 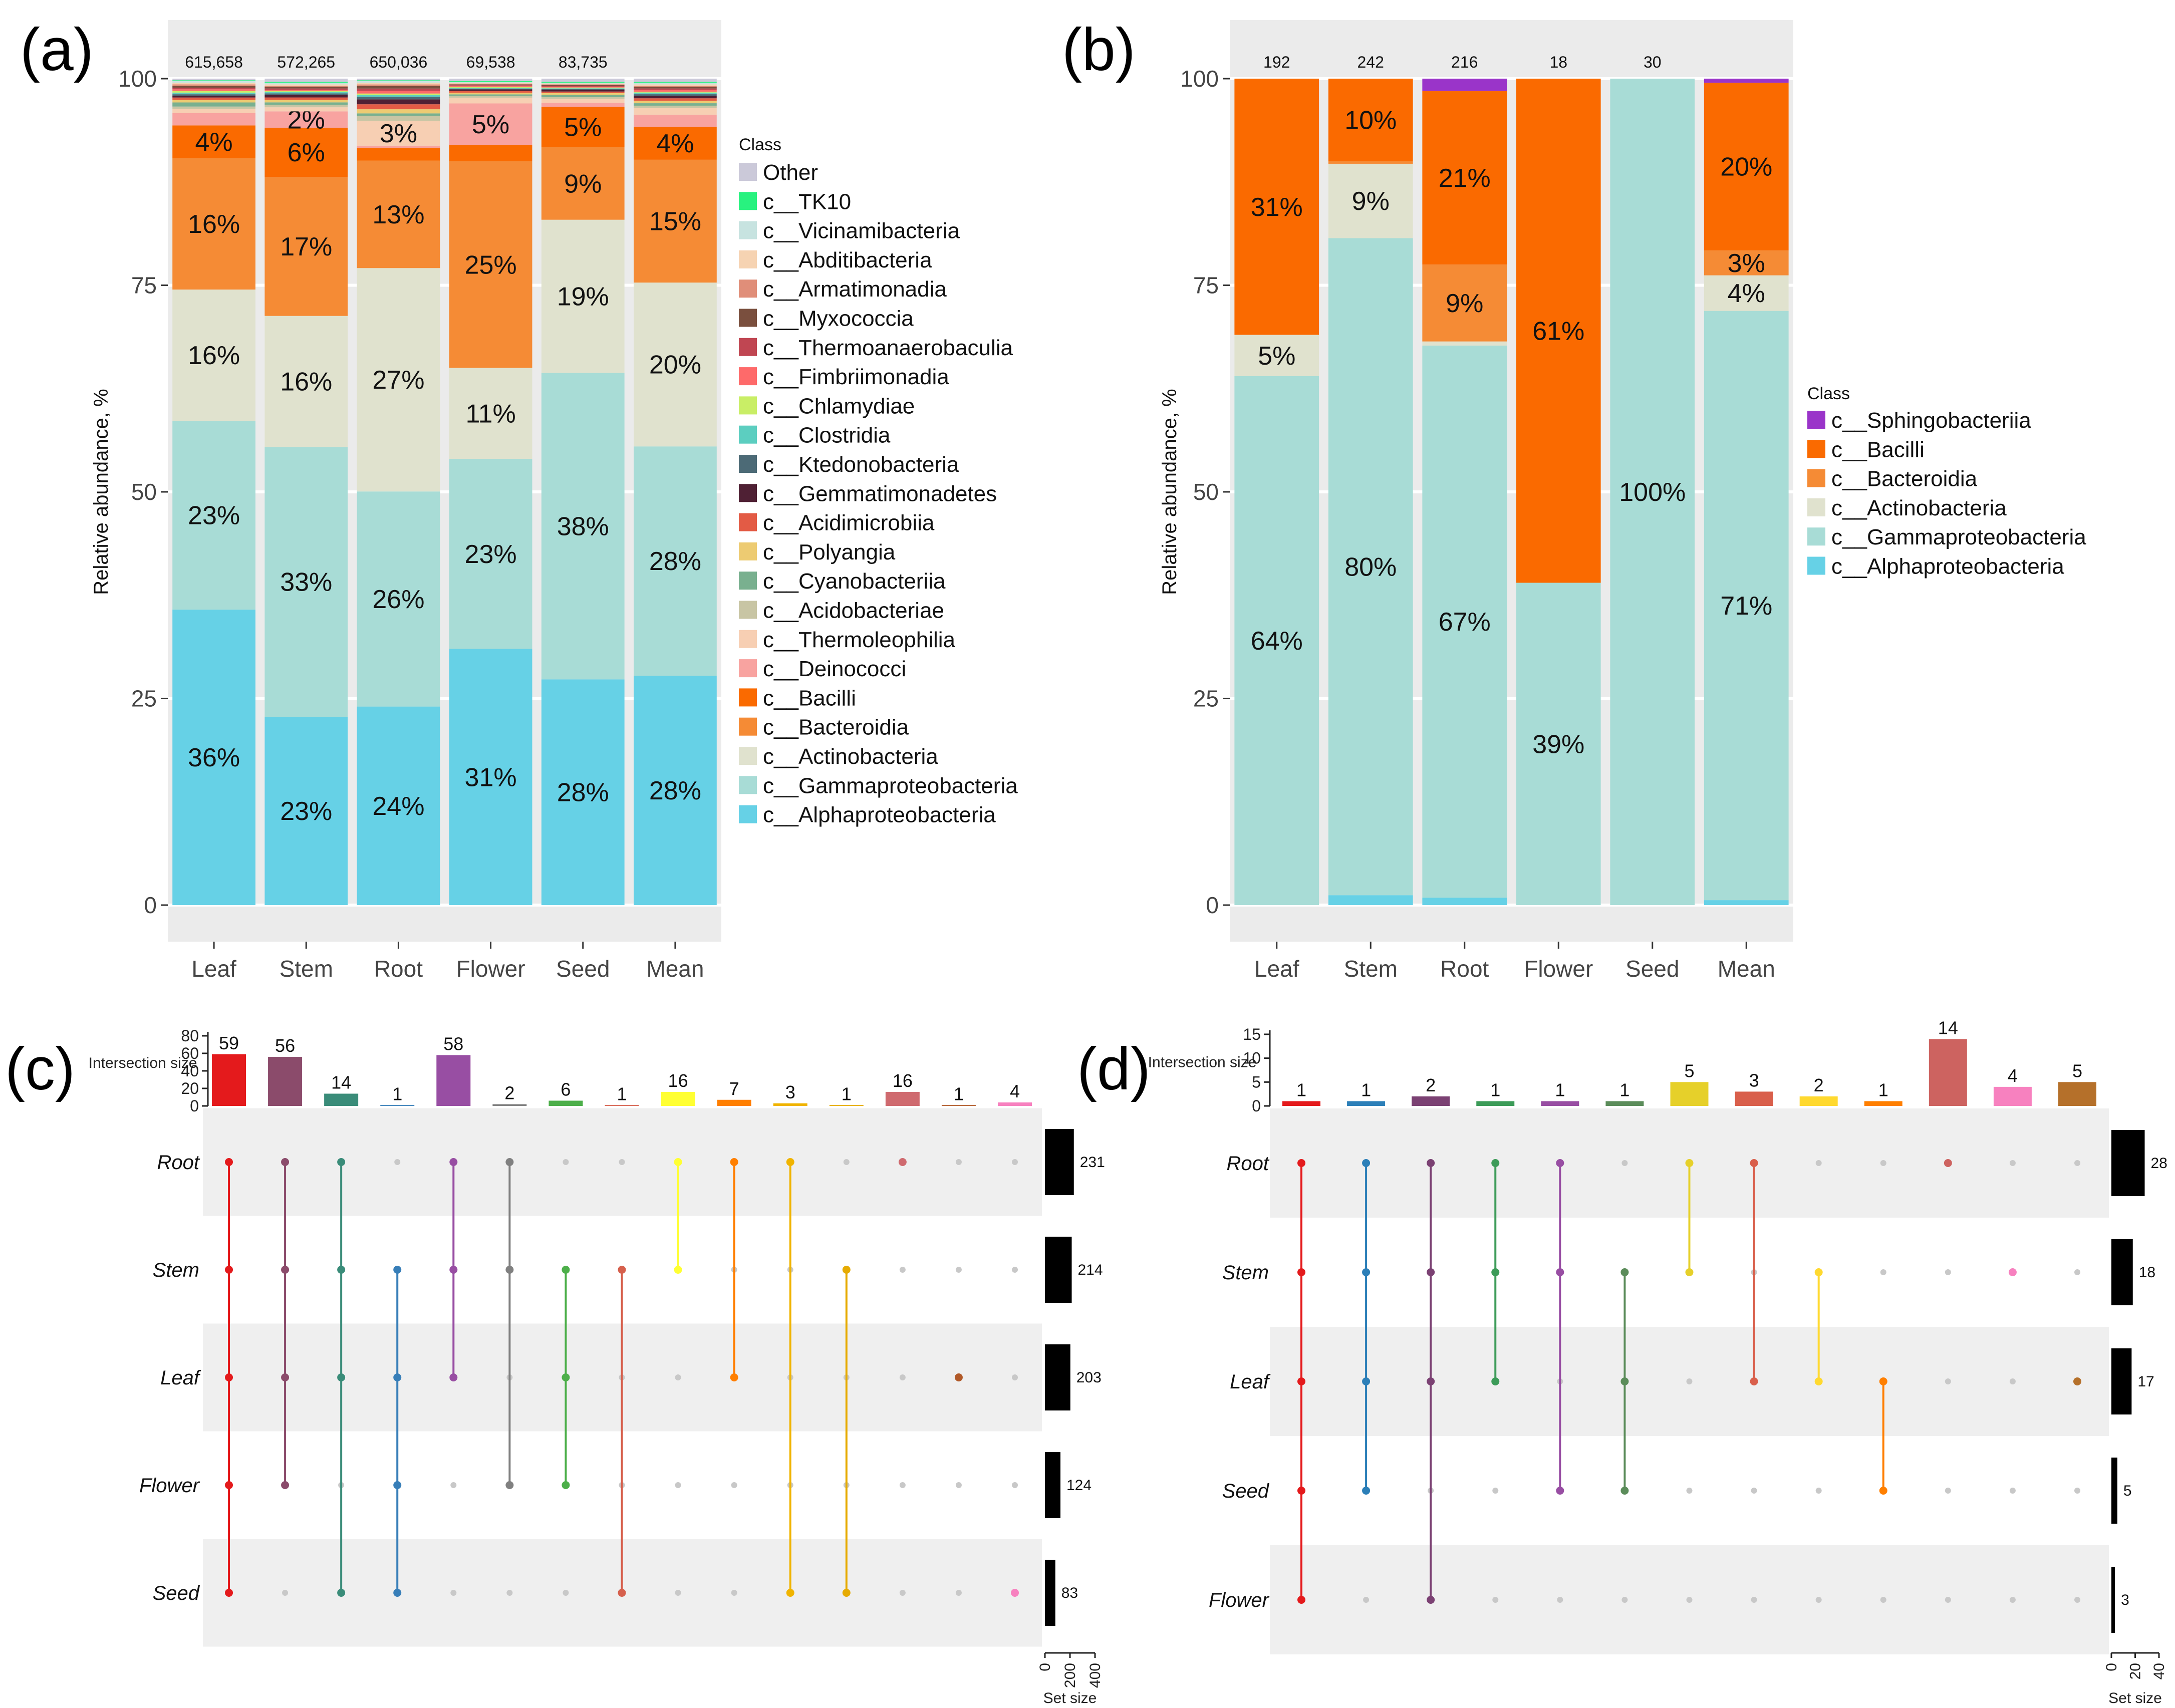 What do you see at coordinates (734, 1088) in the screenshot?
I see `intersection-count-label: 7` at bounding box center [734, 1088].